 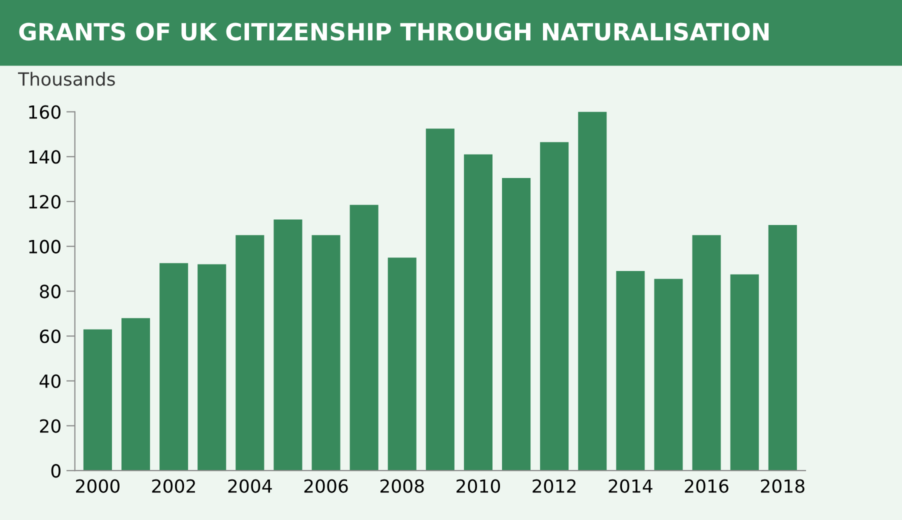 What do you see at coordinates (402, 486) in the screenshot?
I see `x-tick-label: 2008` at bounding box center [402, 486].